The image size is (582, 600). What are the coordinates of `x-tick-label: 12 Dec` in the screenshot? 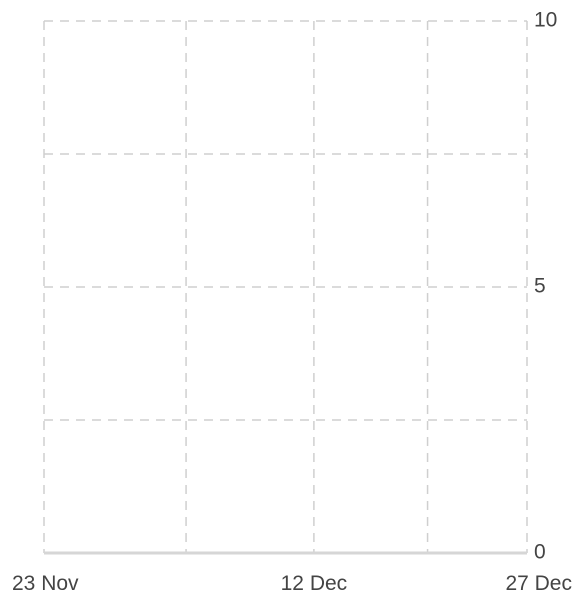 It's located at (314, 583).